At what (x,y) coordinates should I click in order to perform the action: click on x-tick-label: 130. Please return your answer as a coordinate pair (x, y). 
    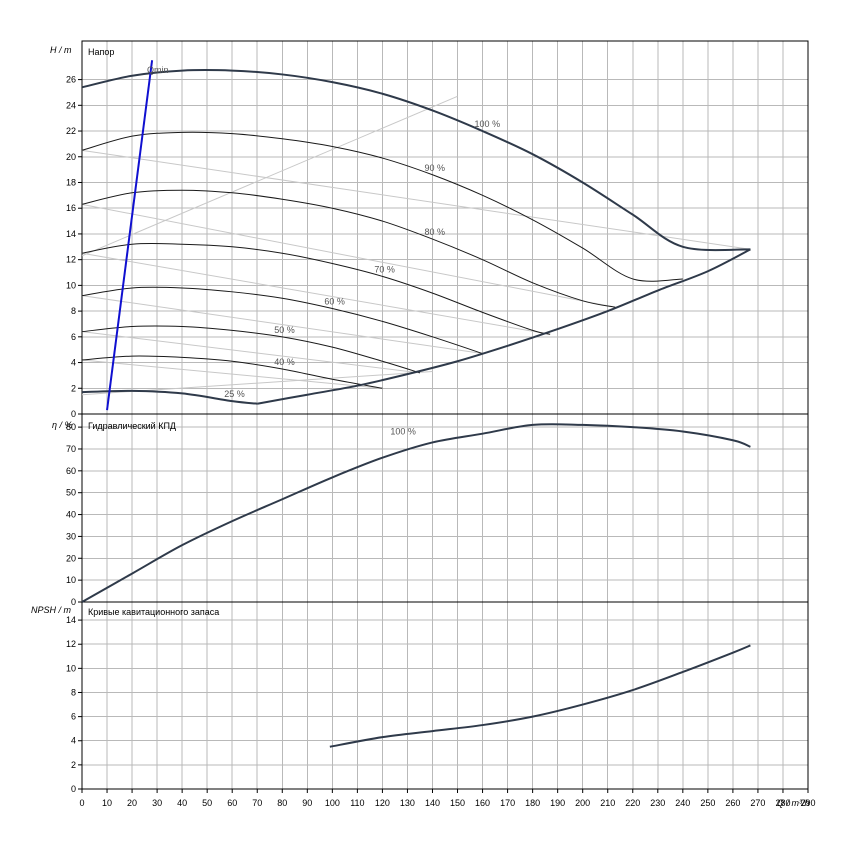
    Looking at the image, I should click on (407, 803).